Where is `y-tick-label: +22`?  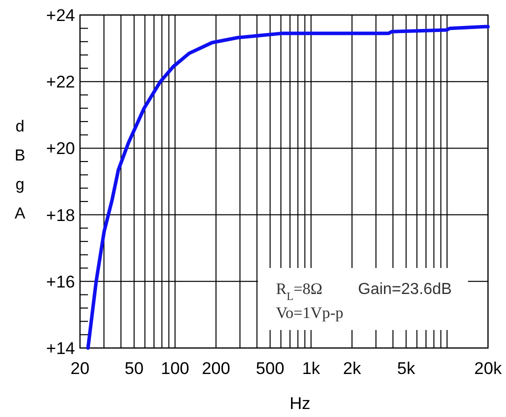 y-tick-label: +22 is located at coordinates (60, 82).